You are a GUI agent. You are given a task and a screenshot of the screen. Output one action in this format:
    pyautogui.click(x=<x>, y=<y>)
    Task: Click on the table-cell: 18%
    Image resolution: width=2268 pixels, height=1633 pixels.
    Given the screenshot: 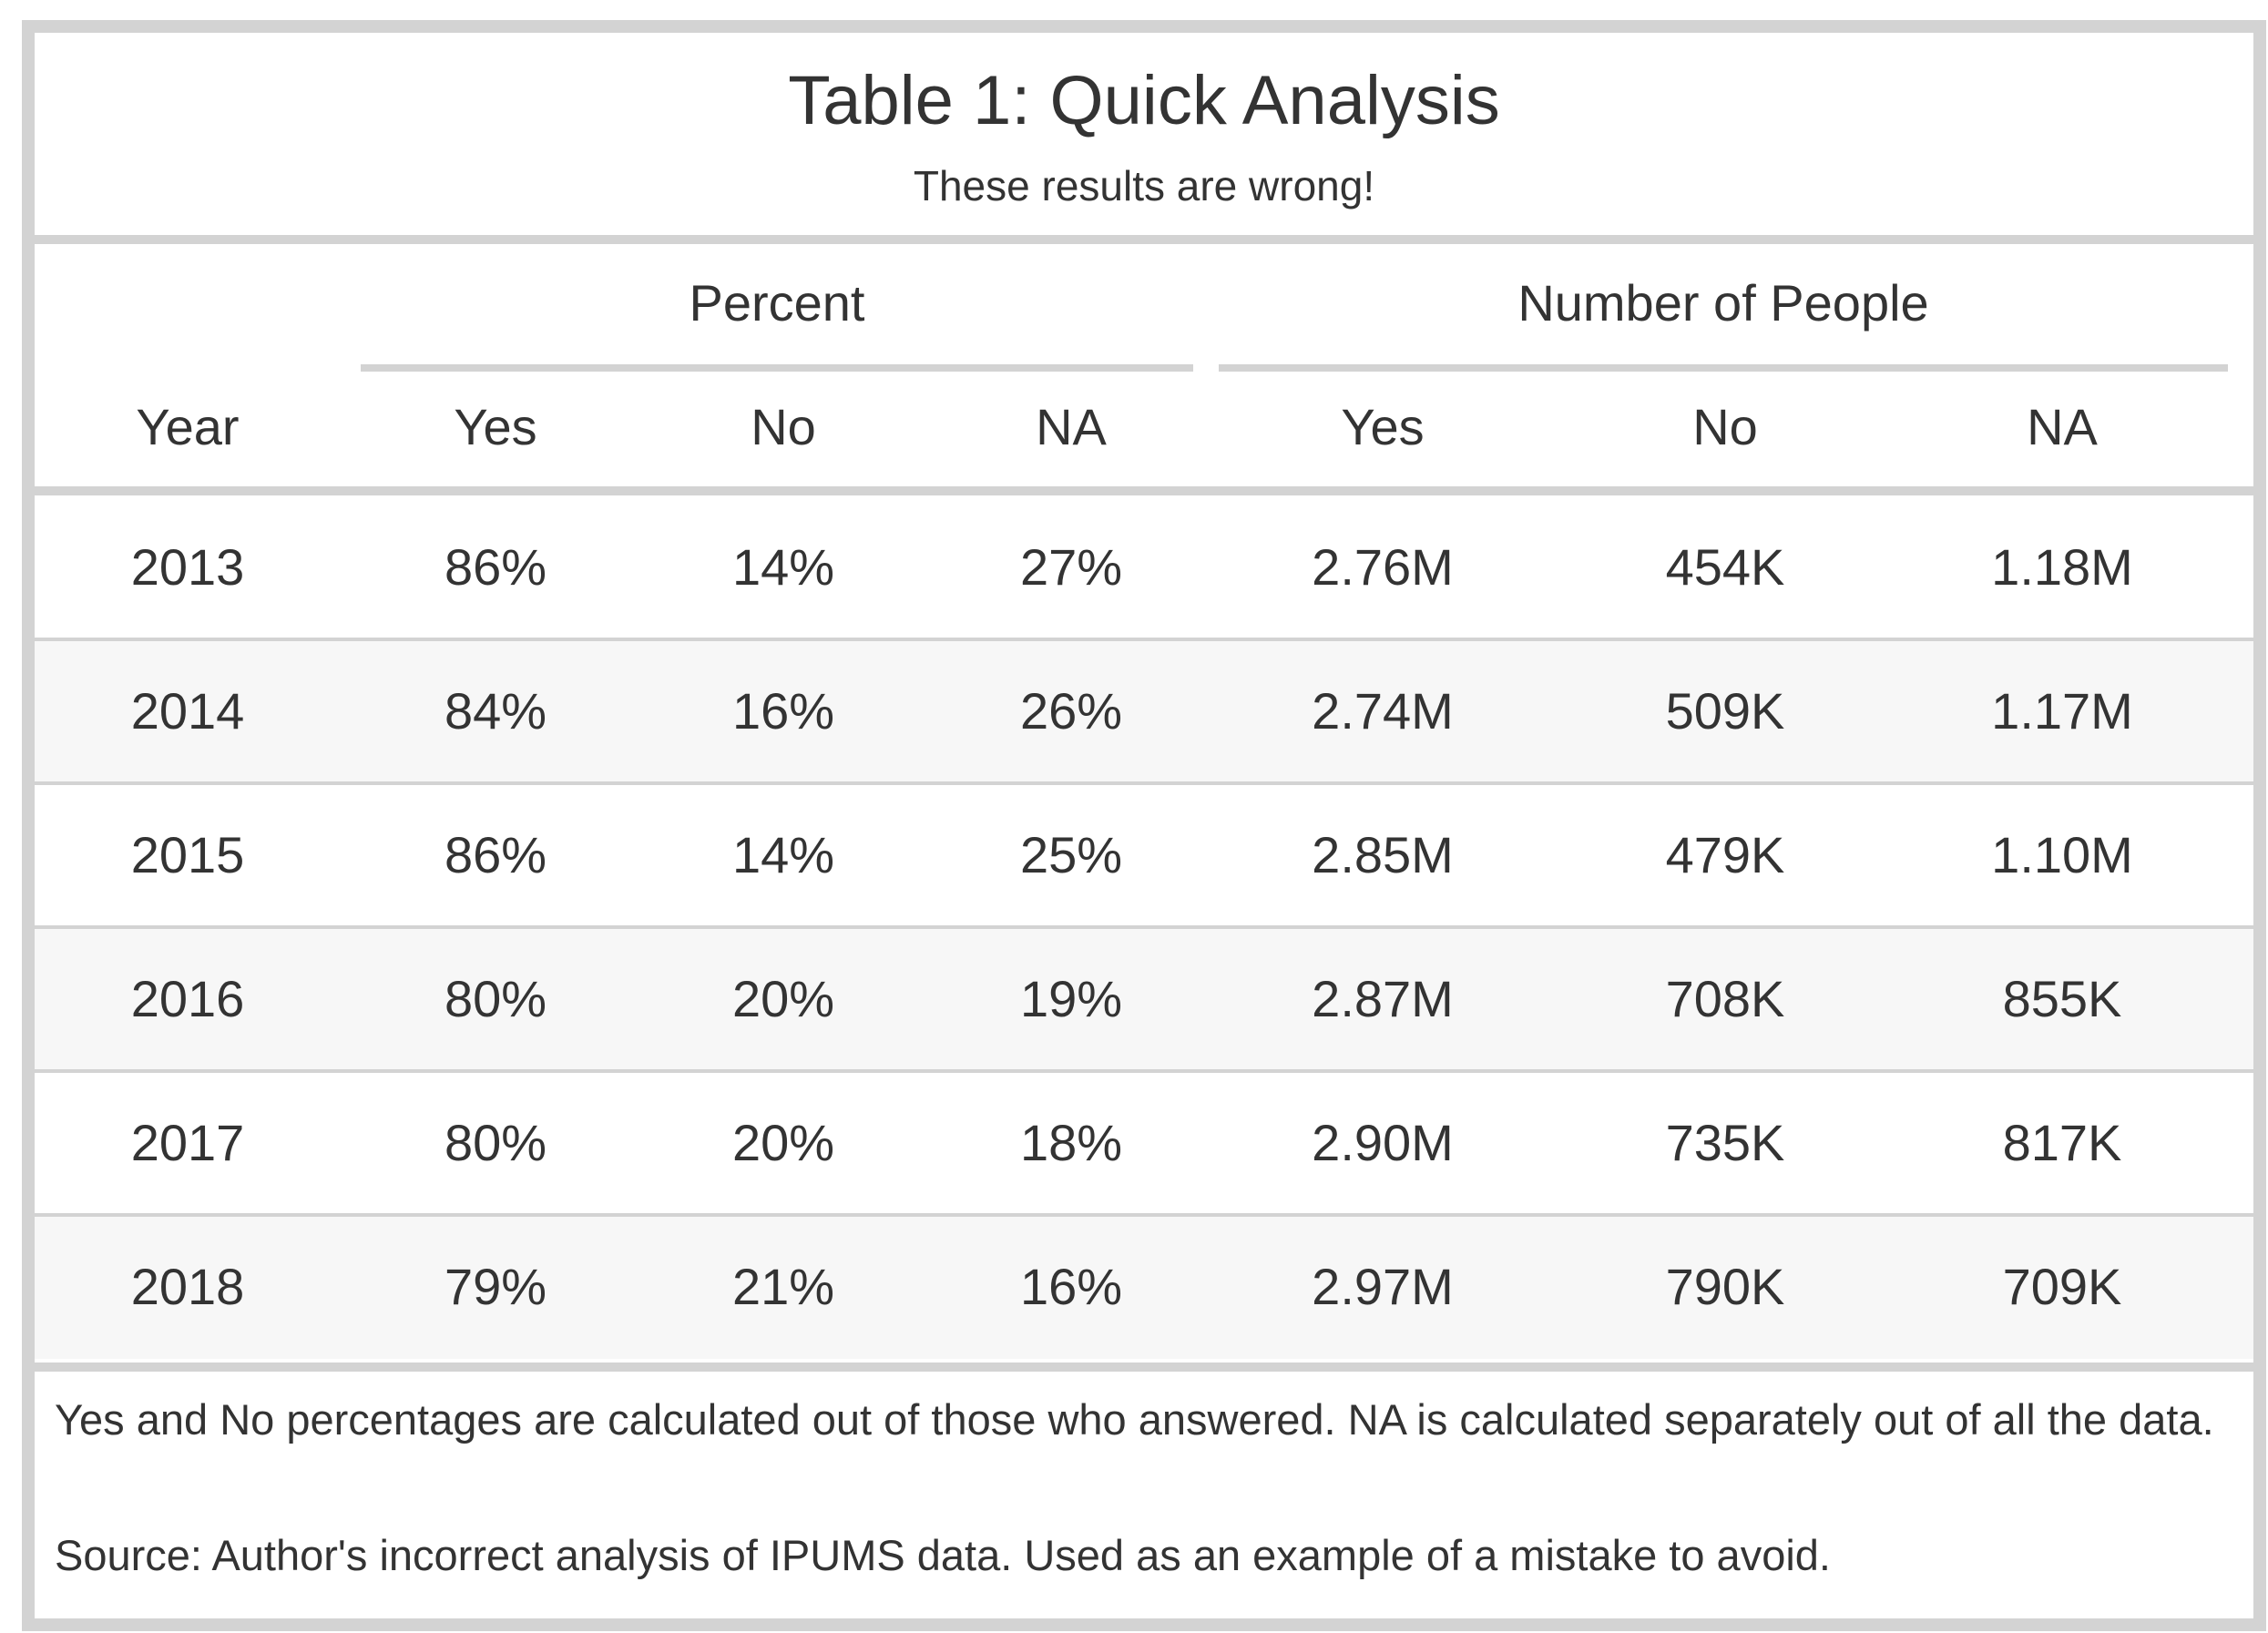 What is the action you would take?
    pyautogui.click(x=1071, y=1142)
    